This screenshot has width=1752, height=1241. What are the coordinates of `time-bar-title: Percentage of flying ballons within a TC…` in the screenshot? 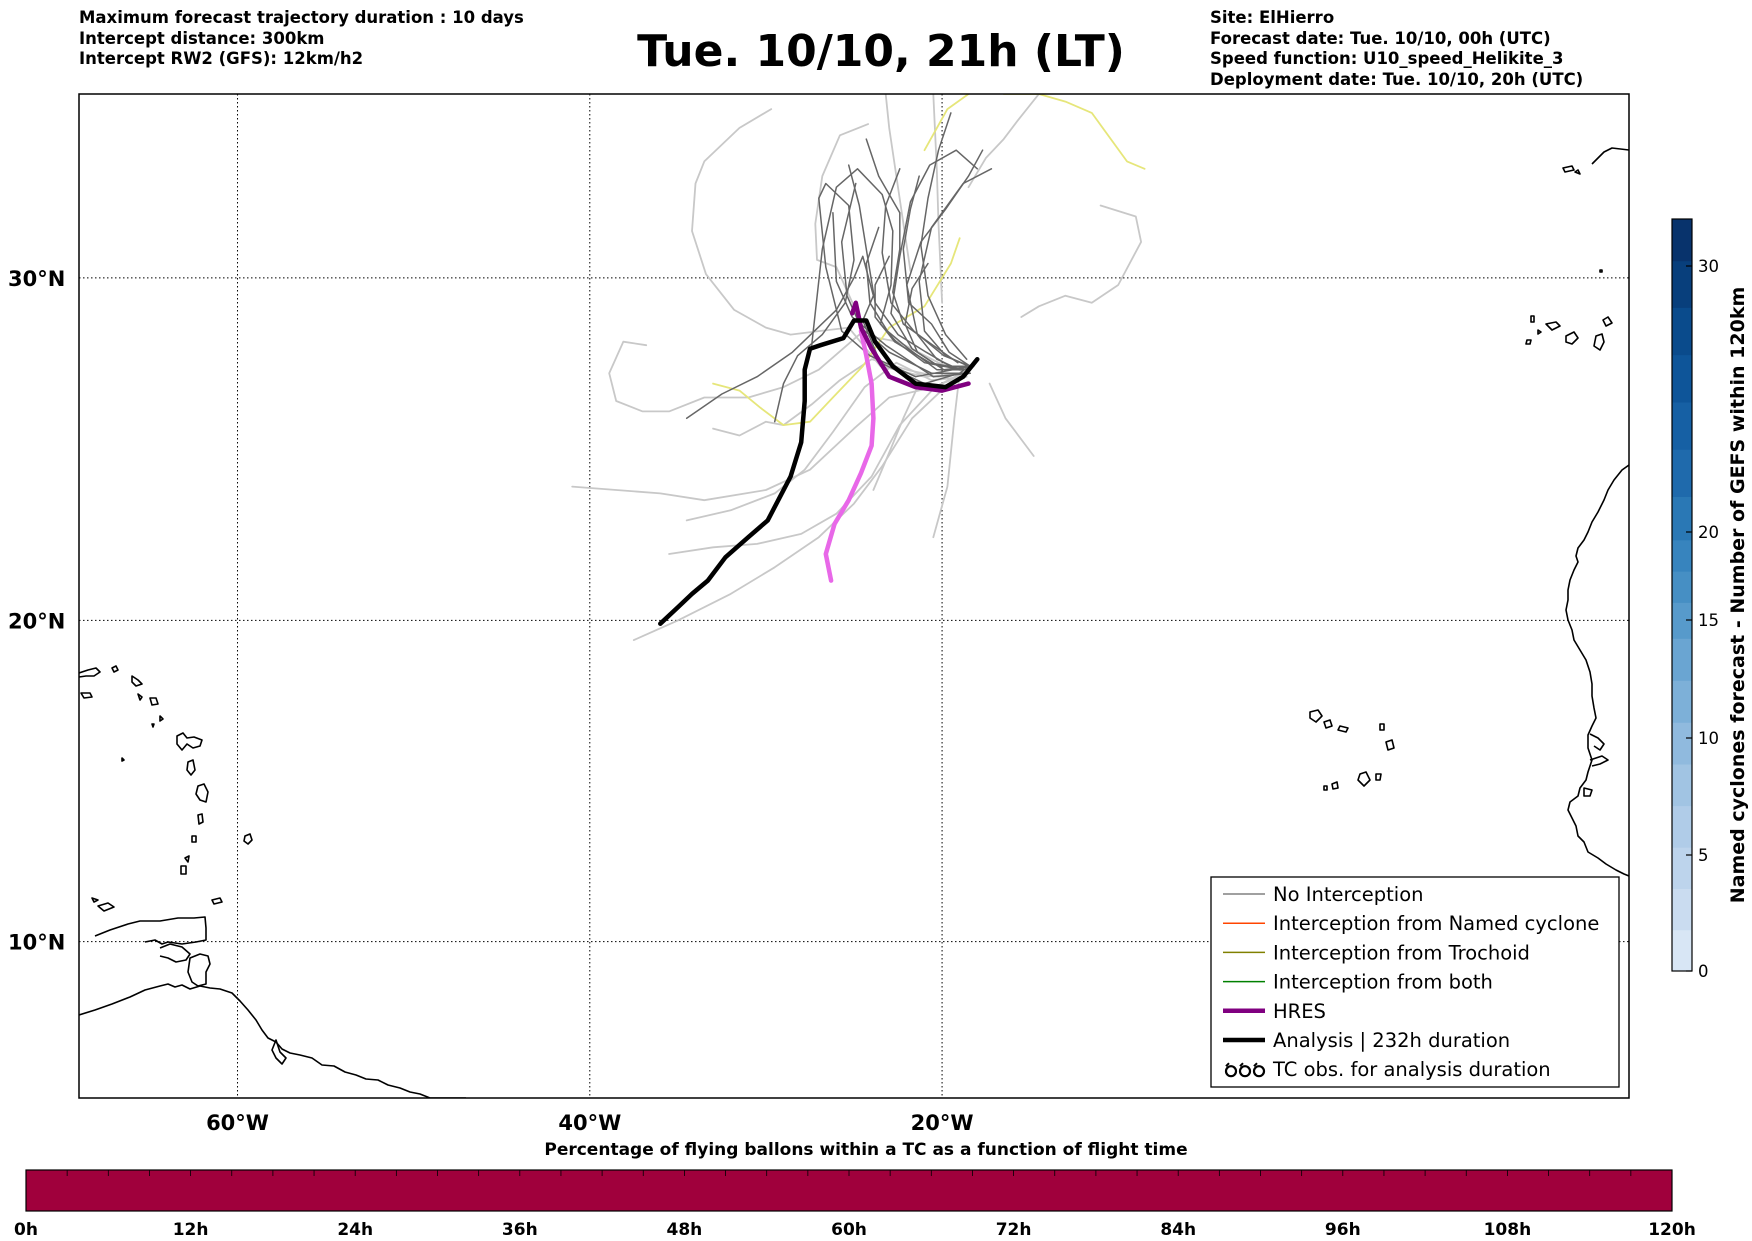 It's located at (865, 1150).